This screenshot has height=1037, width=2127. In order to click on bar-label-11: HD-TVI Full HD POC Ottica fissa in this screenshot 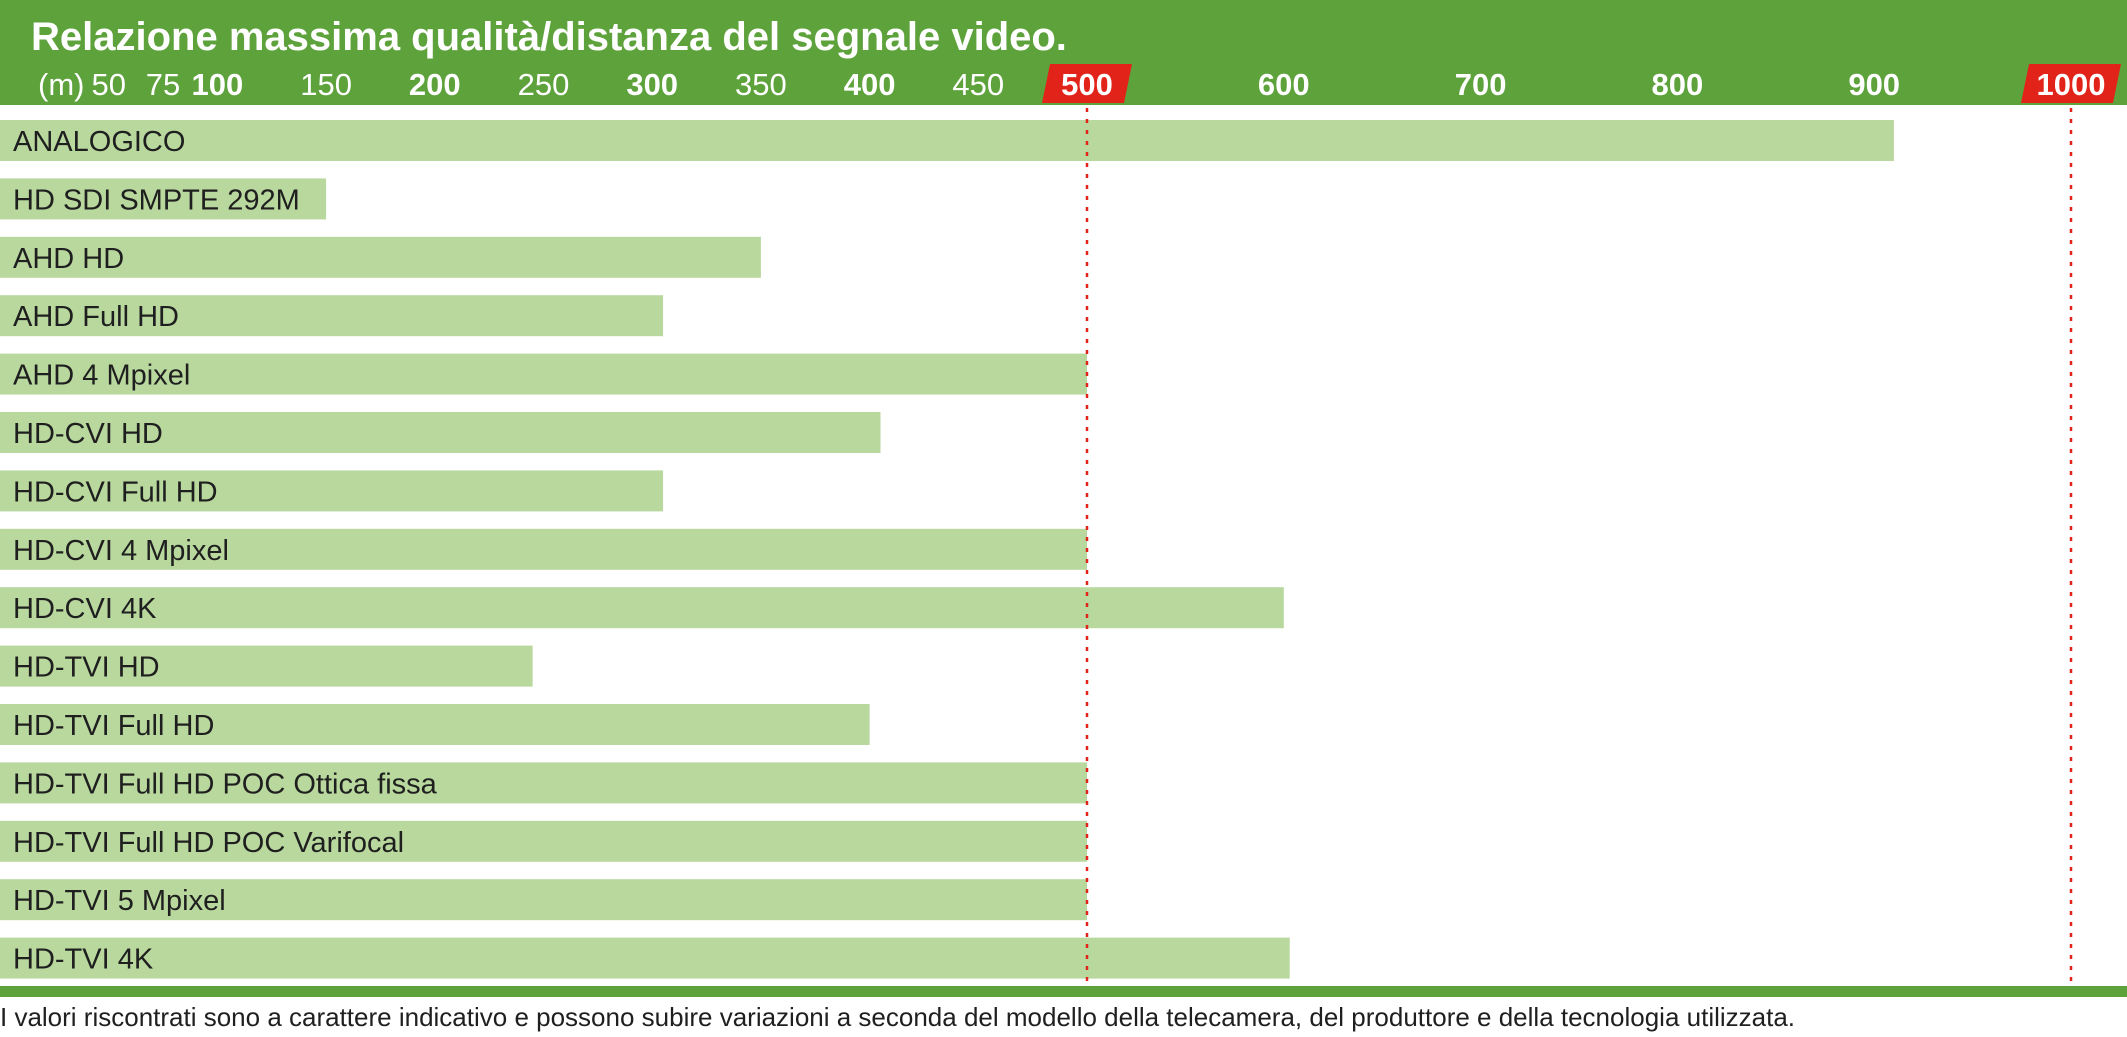, I will do `click(225, 784)`.